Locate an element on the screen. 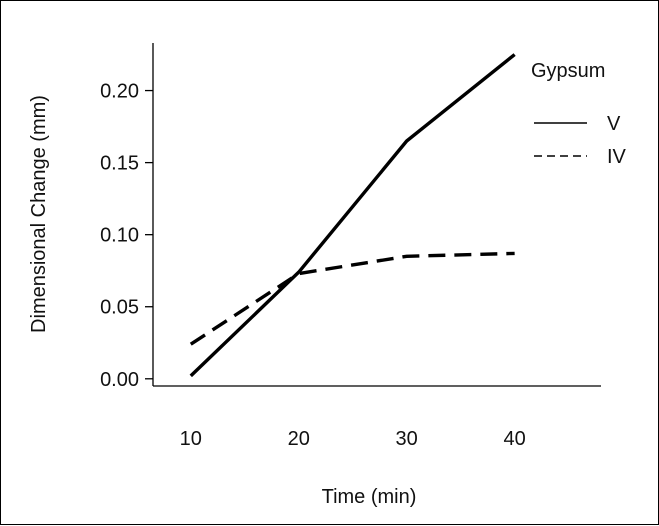 The height and width of the screenshot is (526, 659). legend-title: Gypsum is located at coordinates (568, 71).